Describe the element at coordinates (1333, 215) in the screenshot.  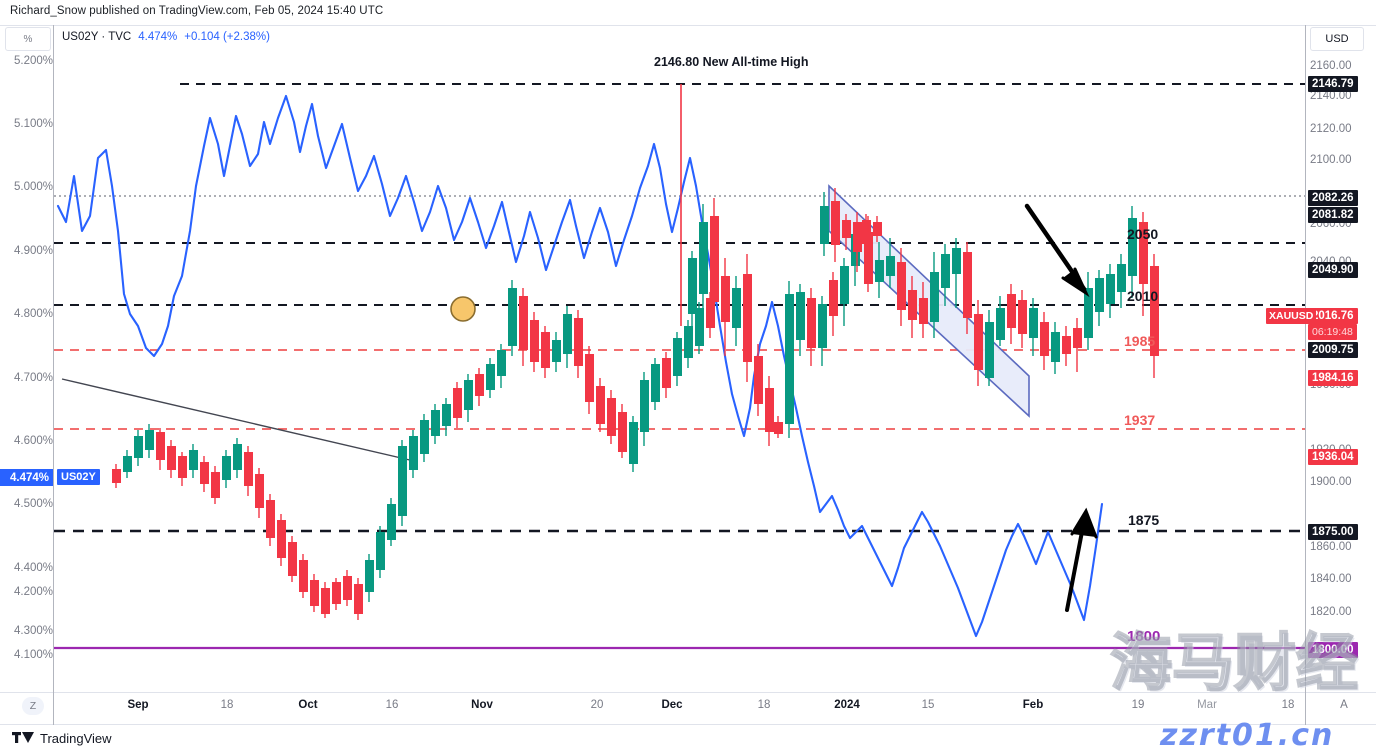
I see `right-pill-2081: 2081.82` at that location.